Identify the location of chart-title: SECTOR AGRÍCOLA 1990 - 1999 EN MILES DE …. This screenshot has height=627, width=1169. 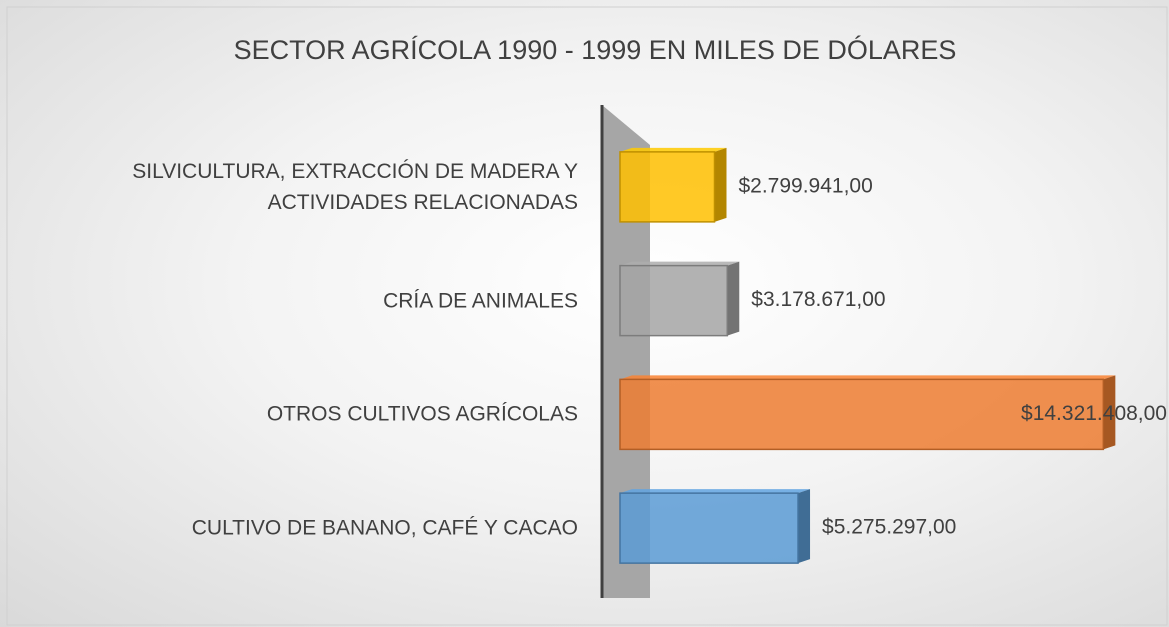
(595, 49).